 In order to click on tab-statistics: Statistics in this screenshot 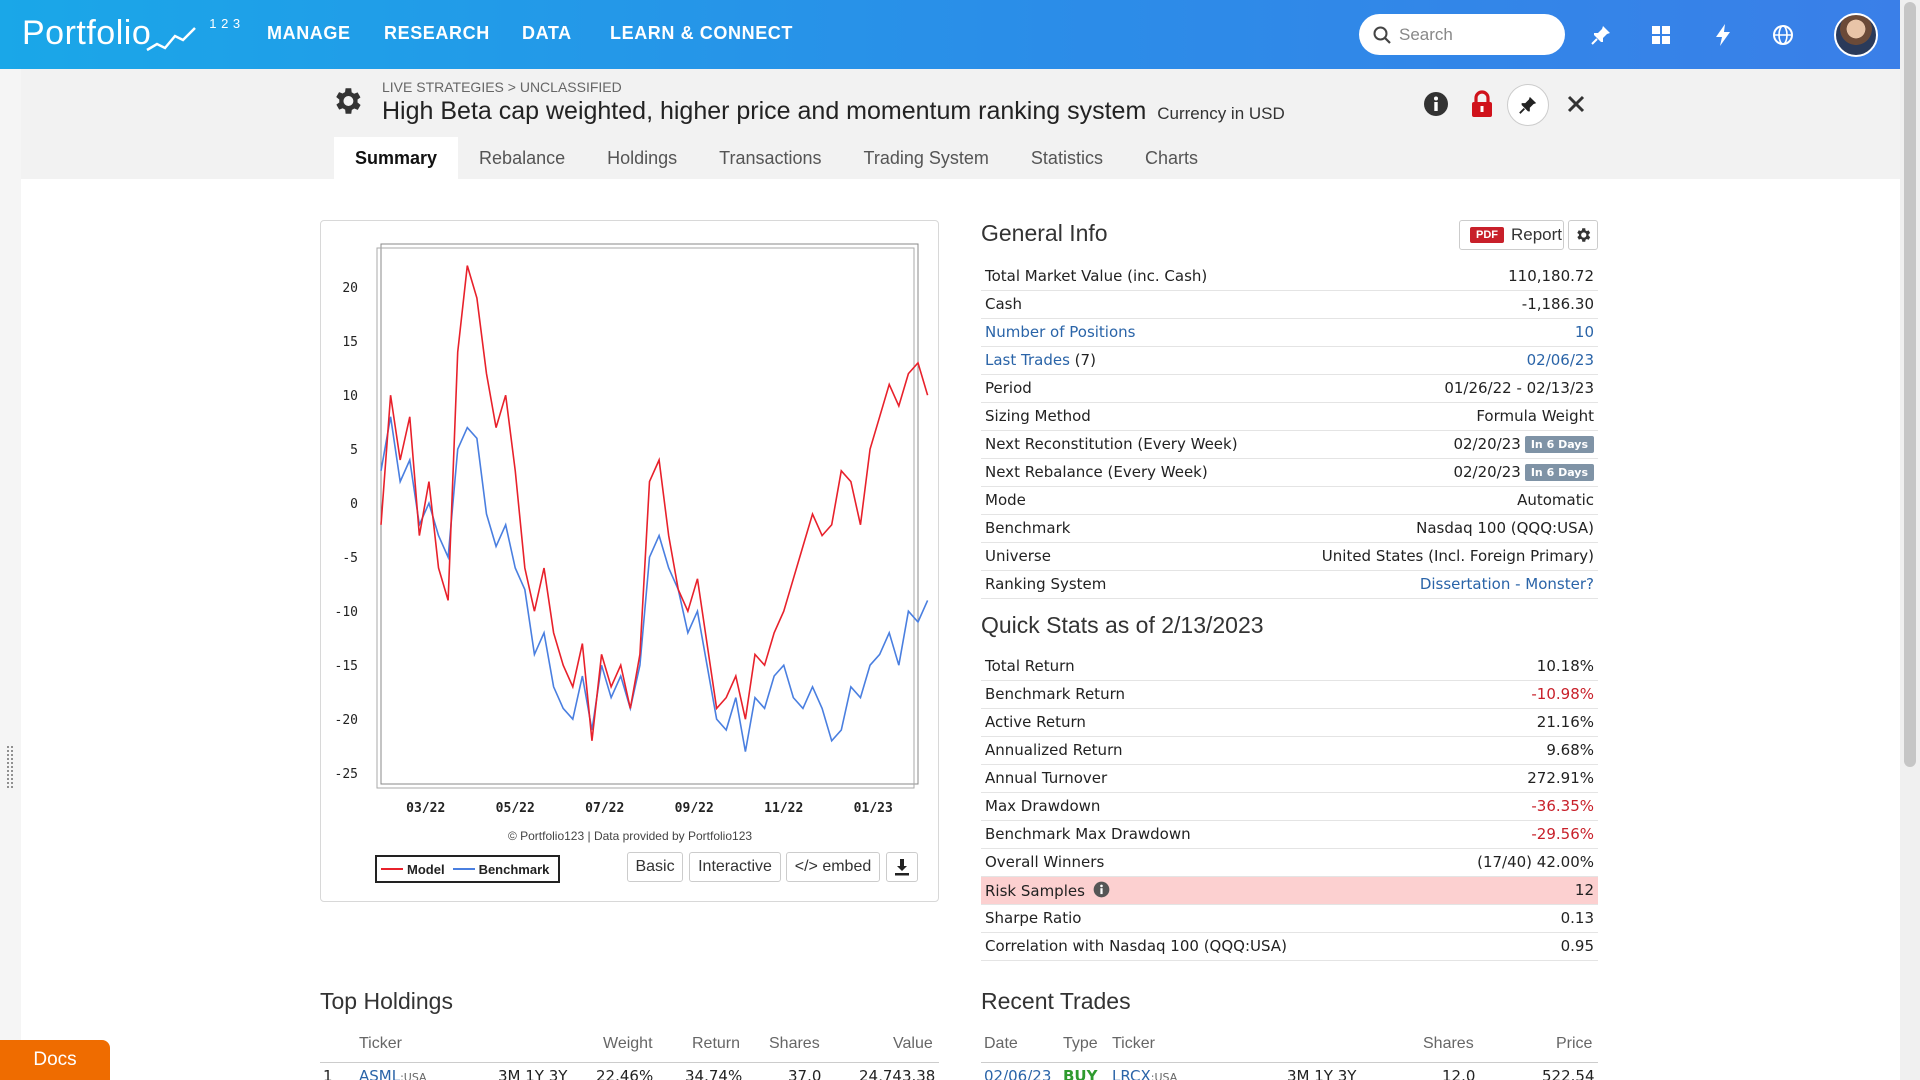, I will do `click(1066, 157)`.